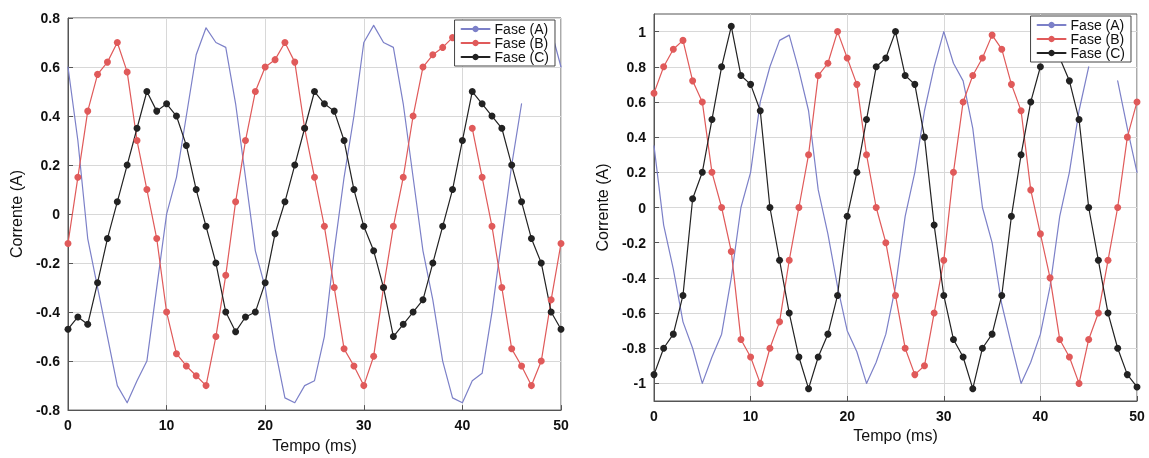 The width and height of the screenshot is (1149, 458). I want to click on y-tick-label: -0.2, so click(634, 242).